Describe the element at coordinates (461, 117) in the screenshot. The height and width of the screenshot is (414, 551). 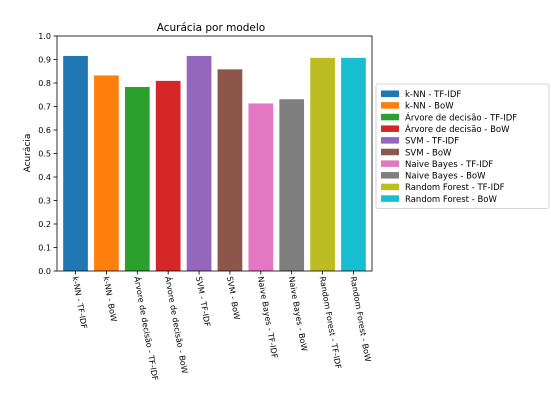
I see `legend-label: Árvore de decisão - TF-IDF` at that location.